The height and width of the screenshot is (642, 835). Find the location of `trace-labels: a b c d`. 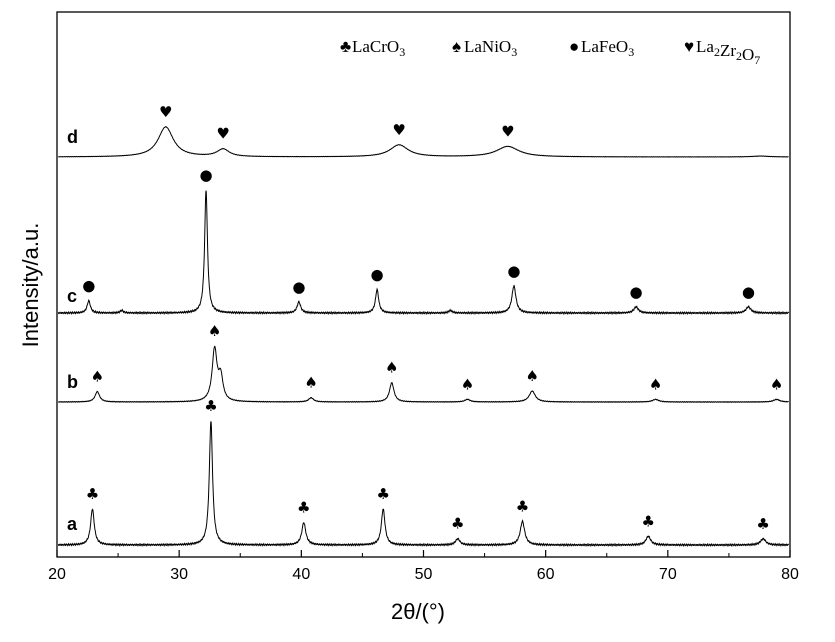

trace-labels: a b c d is located at coordinates (72, 330).